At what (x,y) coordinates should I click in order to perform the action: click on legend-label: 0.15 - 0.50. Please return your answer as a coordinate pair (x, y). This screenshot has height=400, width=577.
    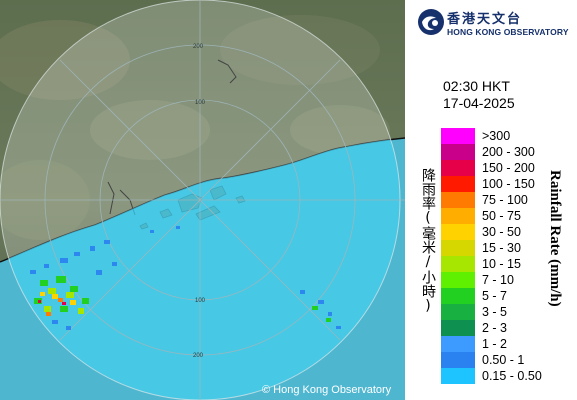
    Looking at the image, I should click on (512, 376).